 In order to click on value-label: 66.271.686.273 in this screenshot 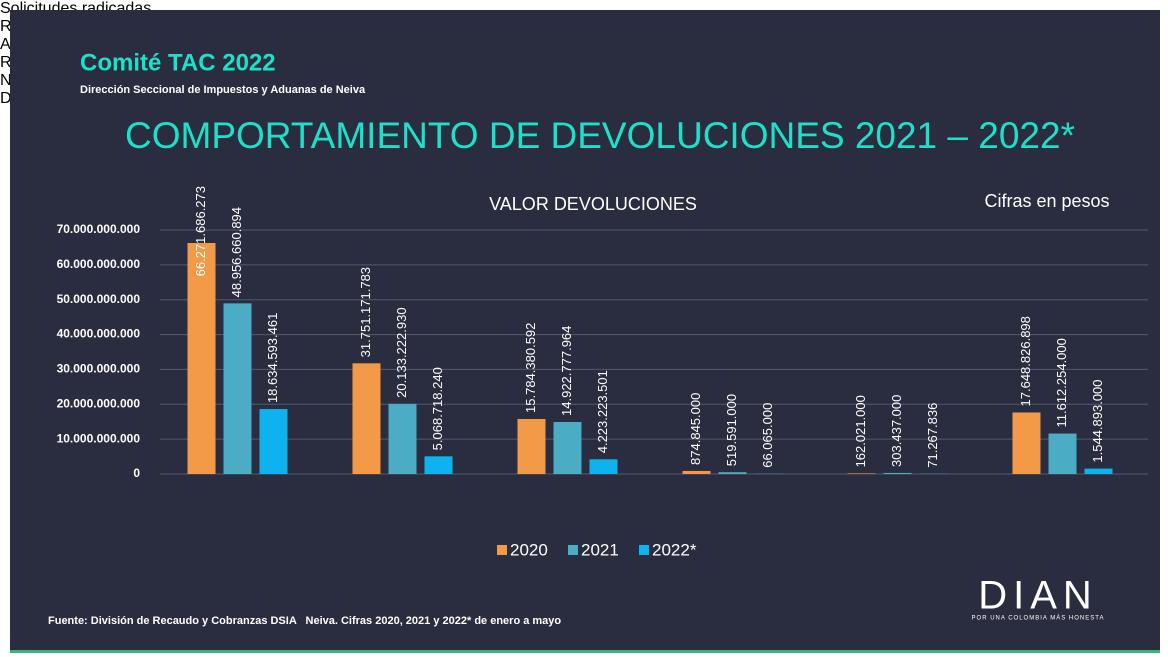, I will do `click(200, 231)`.